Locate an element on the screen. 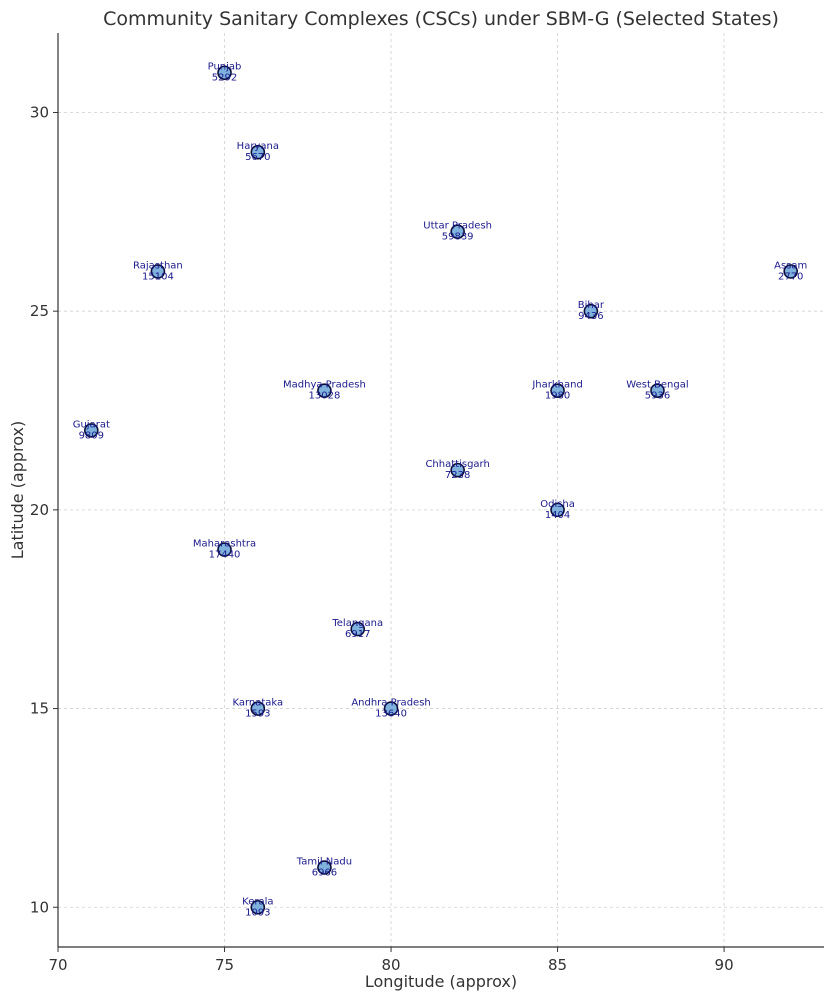 The height and width of the screenshot is (1000, 834). point-value-label: 9436 is located at coordinates (590, 316).